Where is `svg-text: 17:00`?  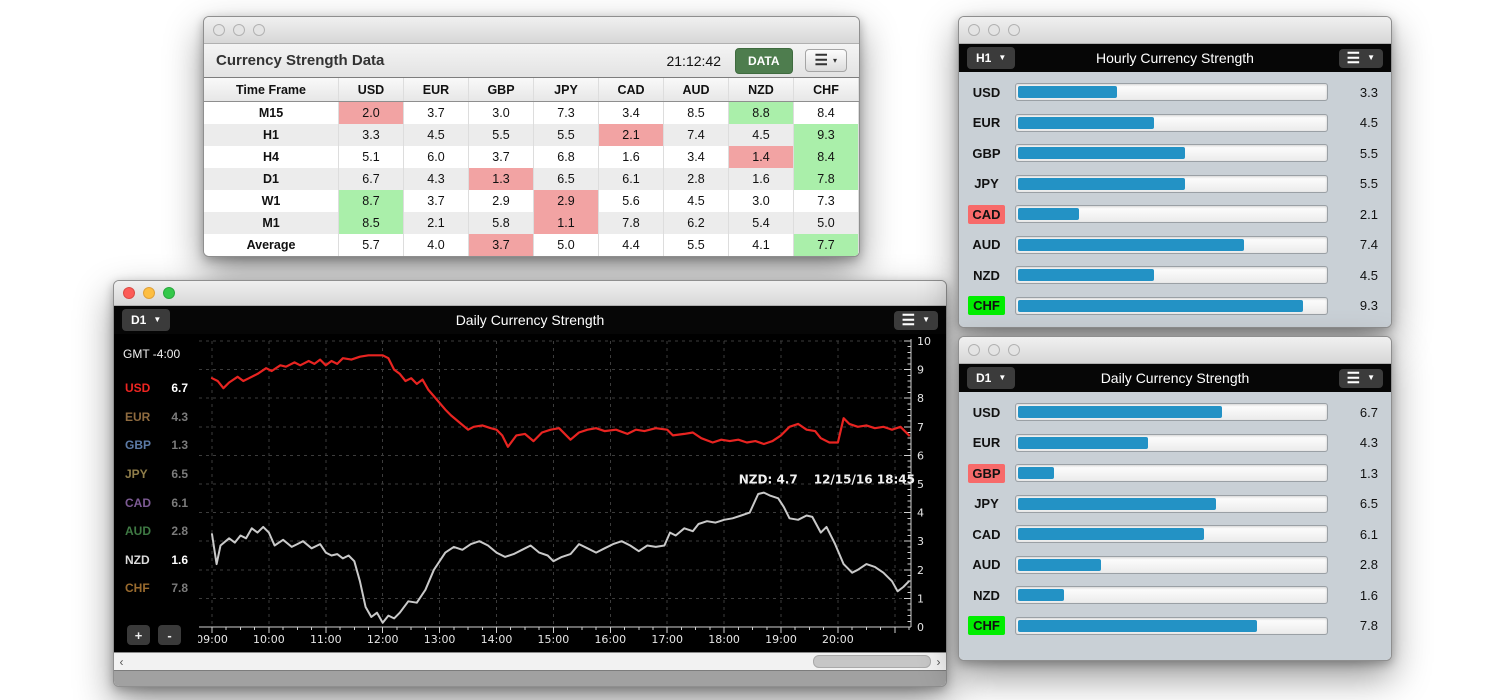 svg-text: 17:00 is located at coordinates (667, 639).